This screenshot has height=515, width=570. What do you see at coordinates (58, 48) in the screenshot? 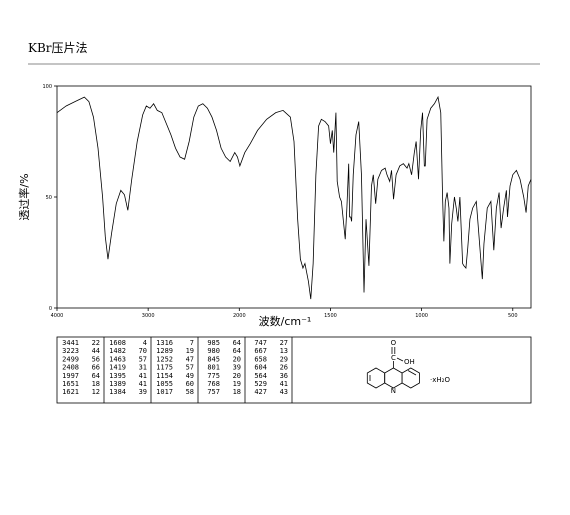
I see `page-title: KBr压片法` at bounding box center [58, 48].